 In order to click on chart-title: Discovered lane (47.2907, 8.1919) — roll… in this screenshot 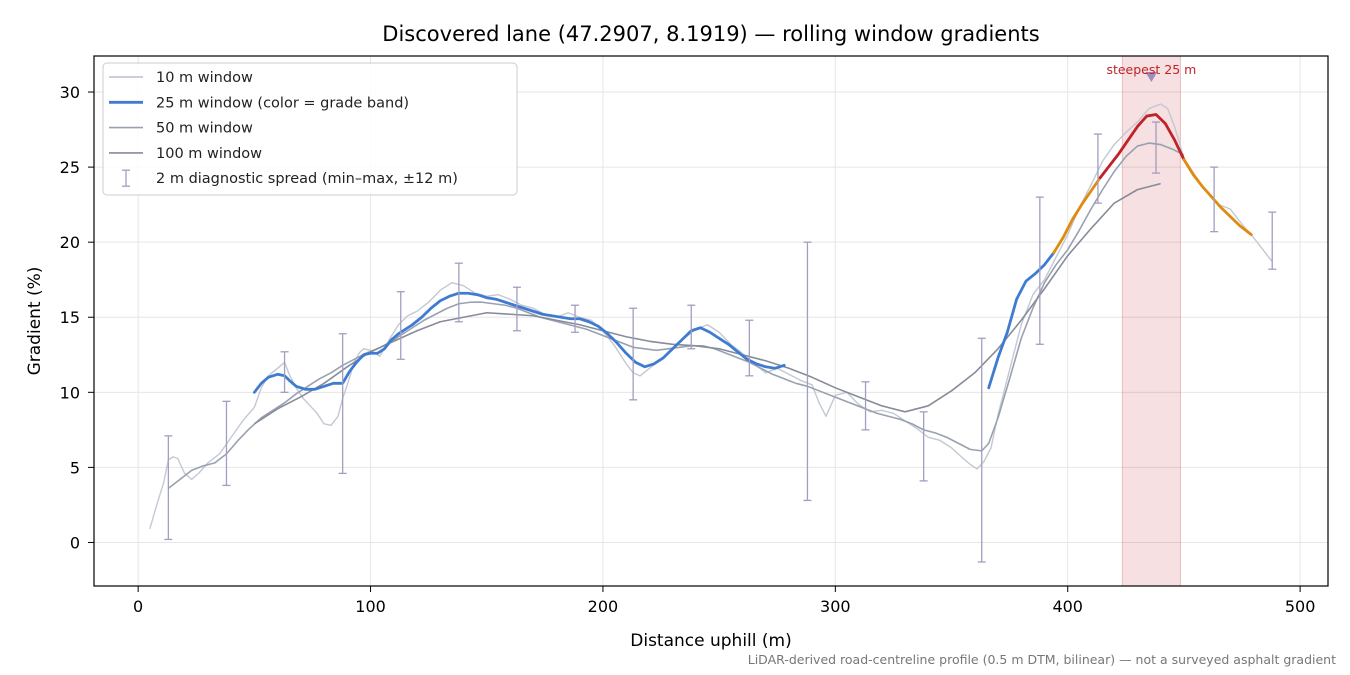, I will do `click(710, 34)`.